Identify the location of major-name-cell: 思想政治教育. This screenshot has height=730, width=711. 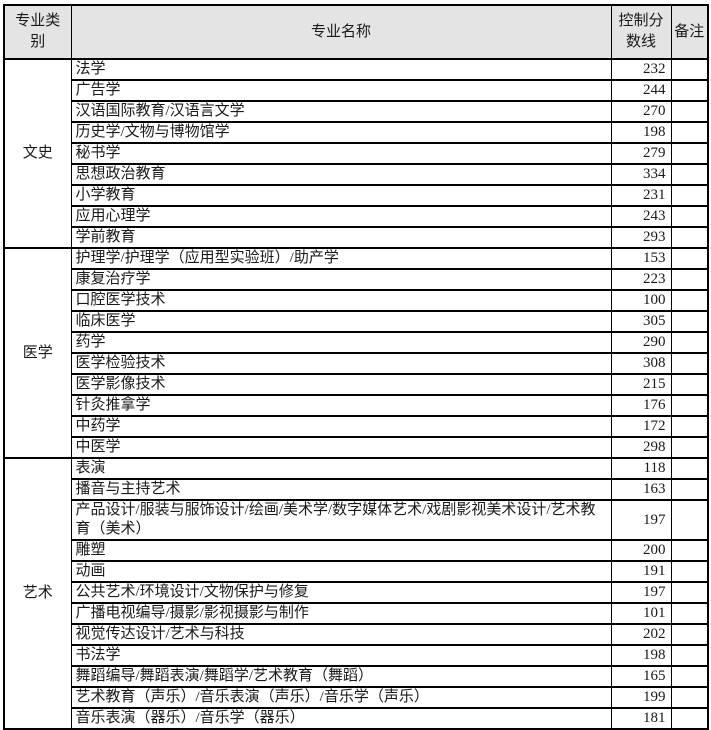
(341, 174).